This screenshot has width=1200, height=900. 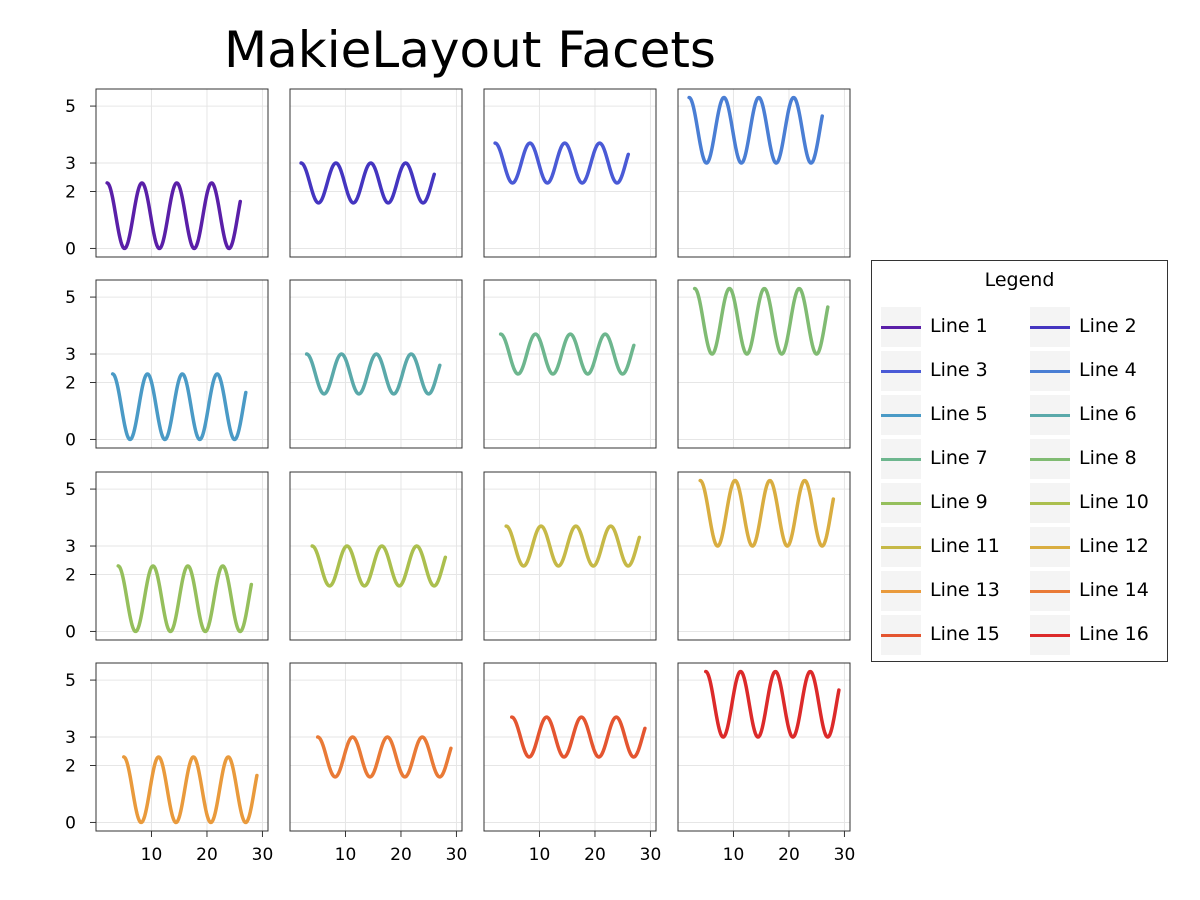 What do you see at coordinates (1108, 458) in the screenshot?
I see `legend-label: Line 8` at bounding box center [1108, 458].